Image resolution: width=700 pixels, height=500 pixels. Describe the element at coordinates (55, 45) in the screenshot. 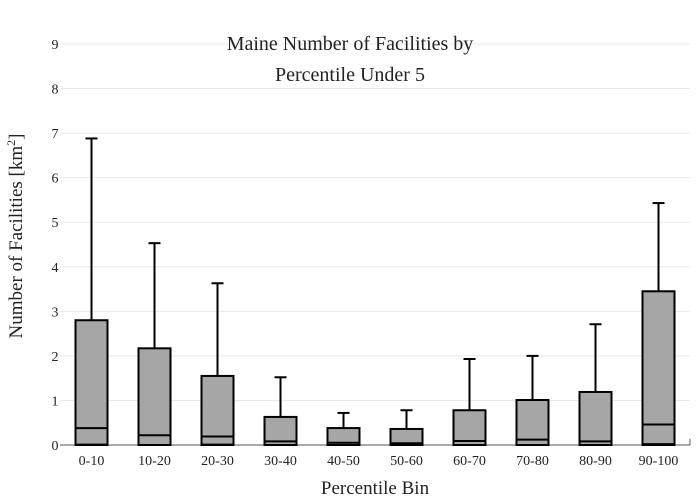

I see `y-tick-label: 9` at that location.